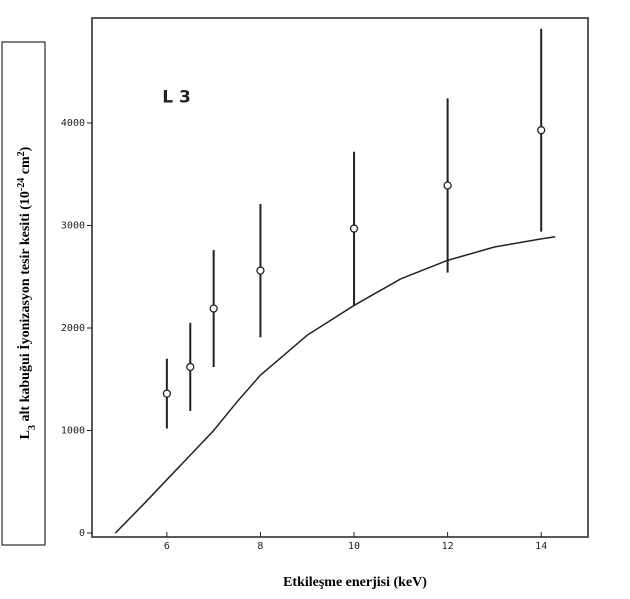  What do you see at coordinates (21, 184) in the screenshot?
I see `y-label-part: -24` at bounding box center [21, 184].